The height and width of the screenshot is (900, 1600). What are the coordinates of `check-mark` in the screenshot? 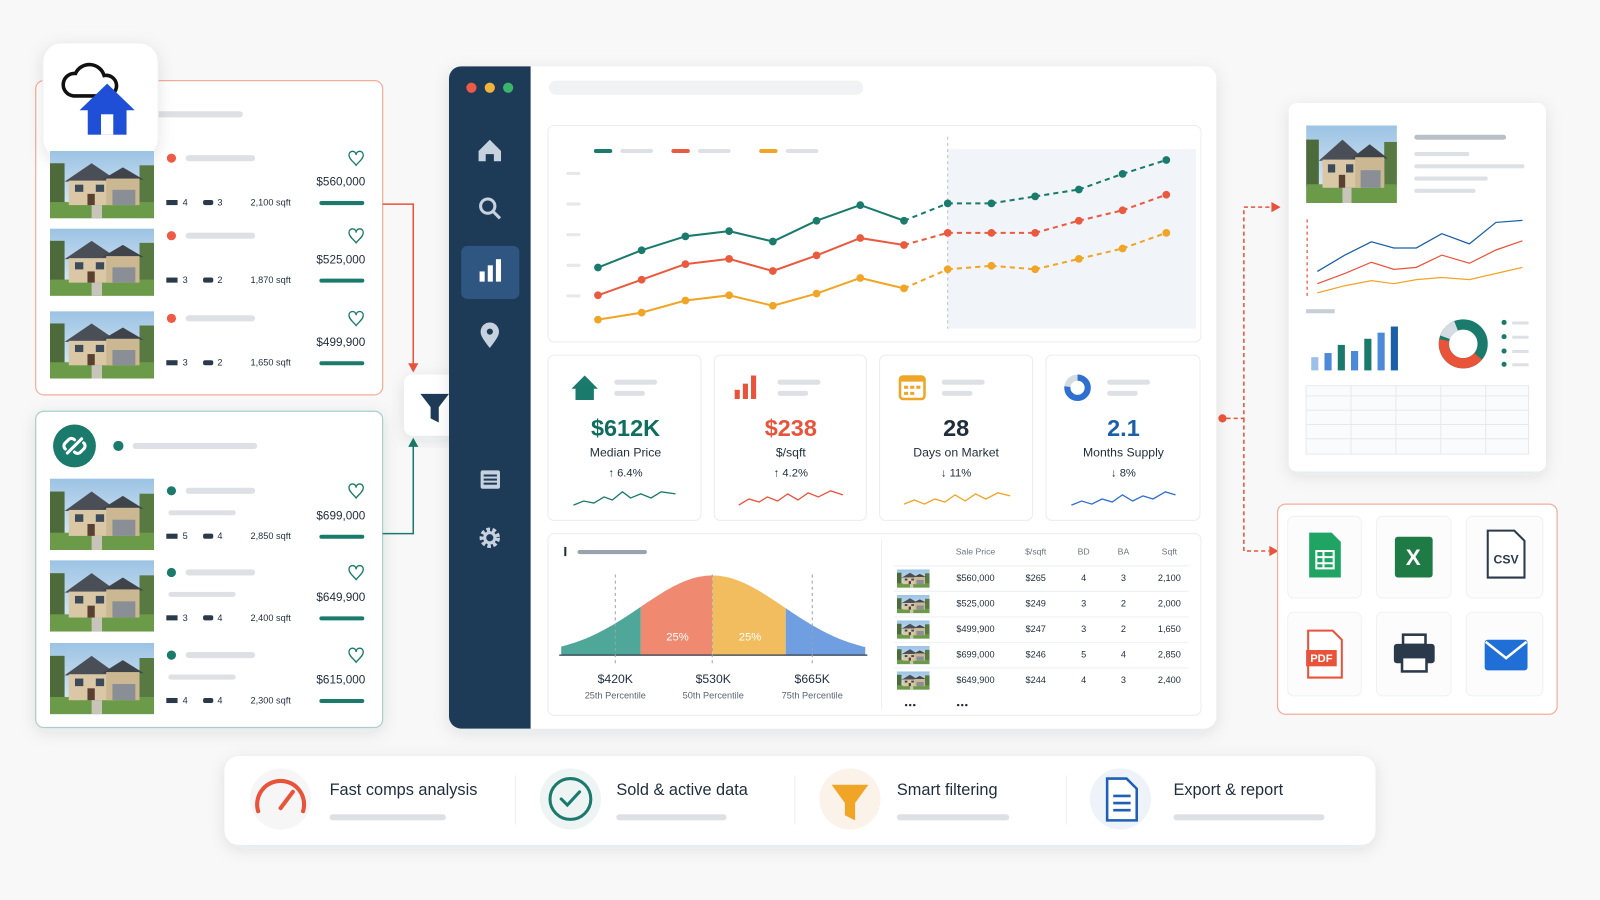 It's located at (570, 799).